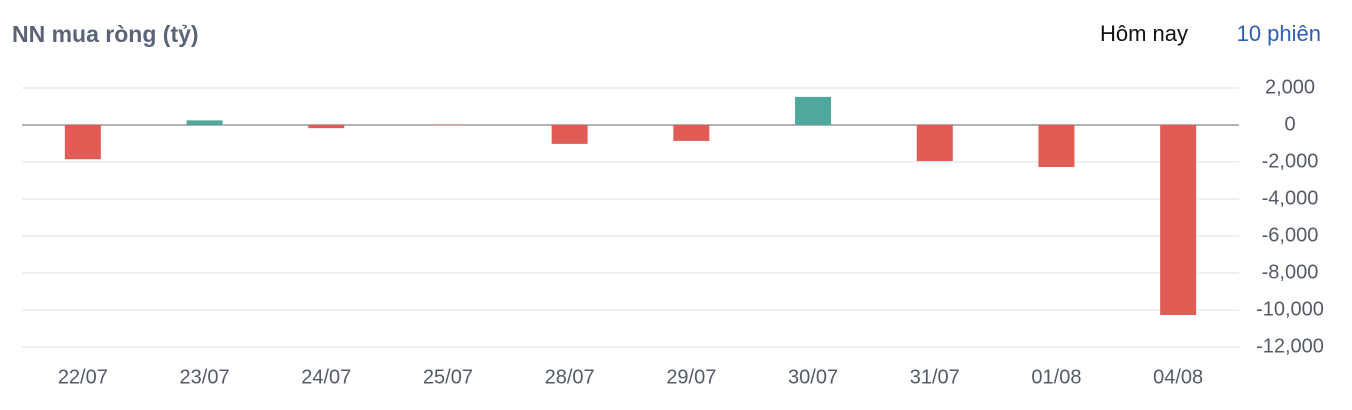 This screenshot has width=1352, height=410. Describe the element at coordinates (691, 377) in the screenshot. I see `x-tick-label: 29/07` at that location.